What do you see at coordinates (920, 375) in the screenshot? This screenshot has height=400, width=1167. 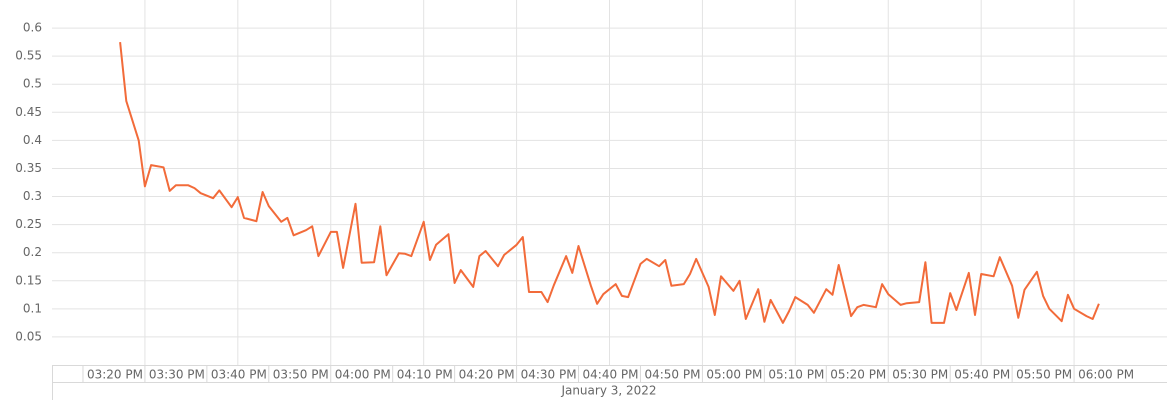 I see `x-tick-label: 05:30 PM` at bounding box center [920, 375].